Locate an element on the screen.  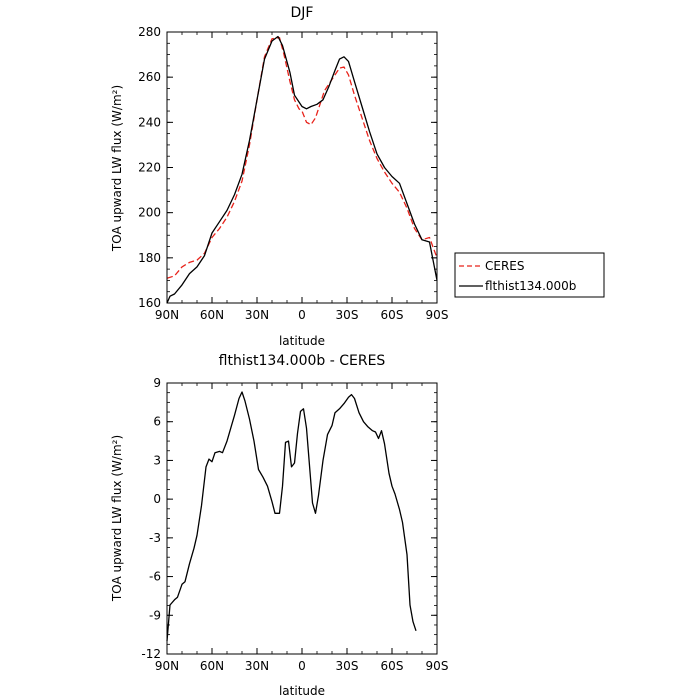
top-ytick-label: 200 is located at coordinates (149, 213).